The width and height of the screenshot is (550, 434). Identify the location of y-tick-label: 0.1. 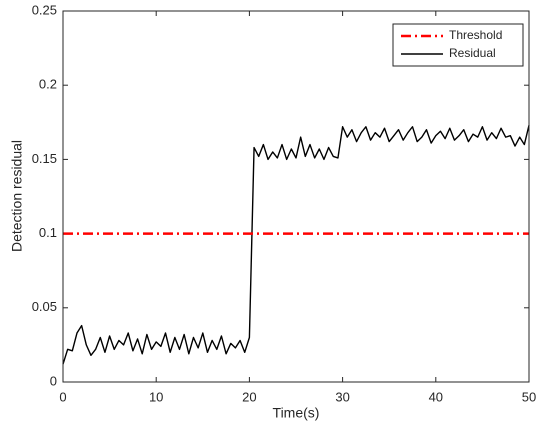
(48, 232).